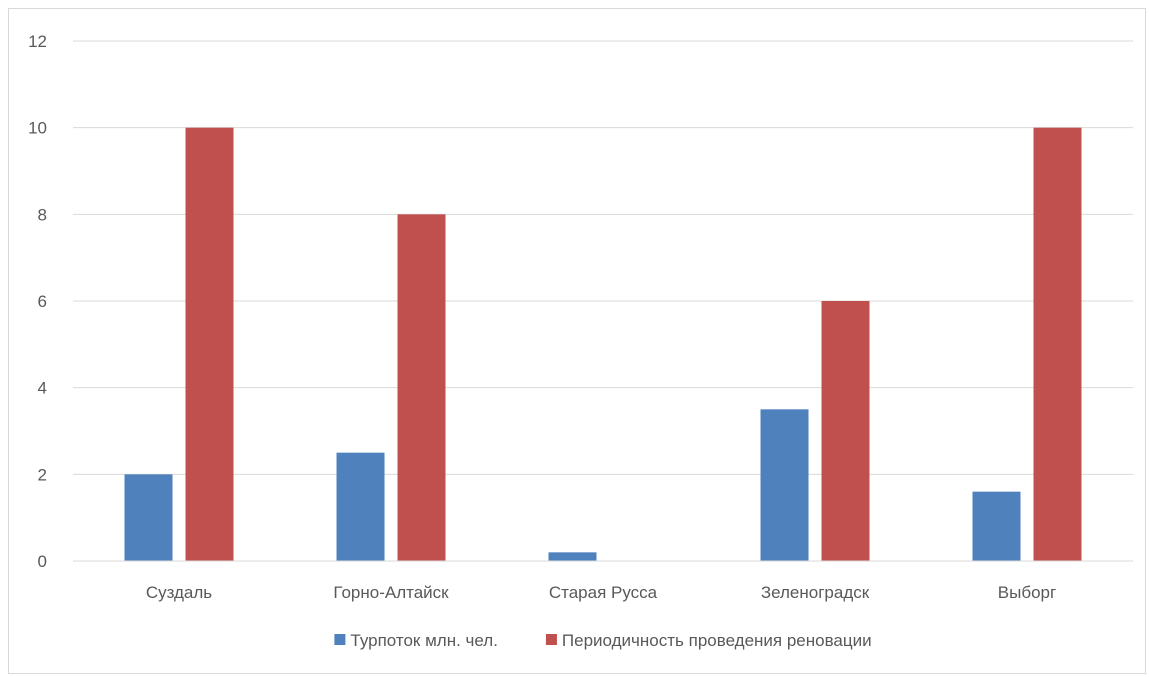  What do you see at coordinates (1027, 592) in the screenshot?
I see `x-tick-label: Выборг` at bounding box center [1027, 592].